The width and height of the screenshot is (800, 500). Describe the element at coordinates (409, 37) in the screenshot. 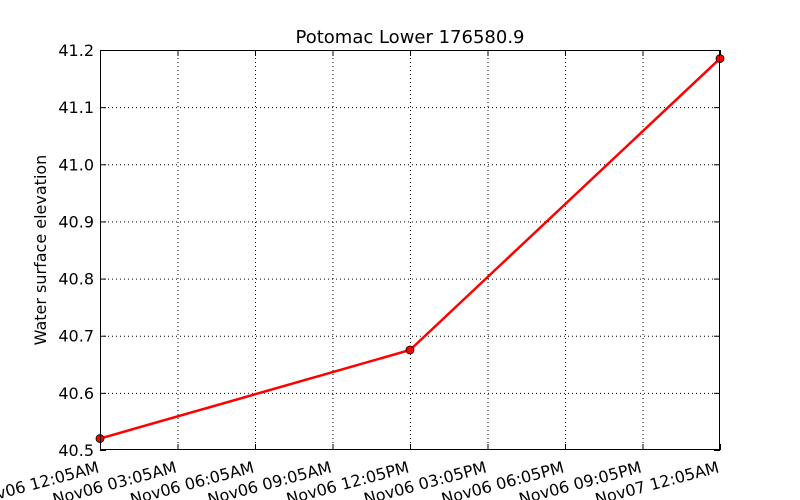

I see `chart-title: Potomac Lower 176580.9` at that location.